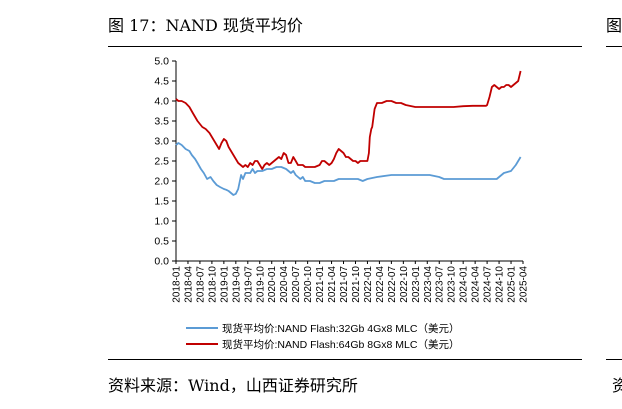  Describe the element at coordinates (188, 284) in the screenshot. I see `x-tick-label: 2018-04` at that location.